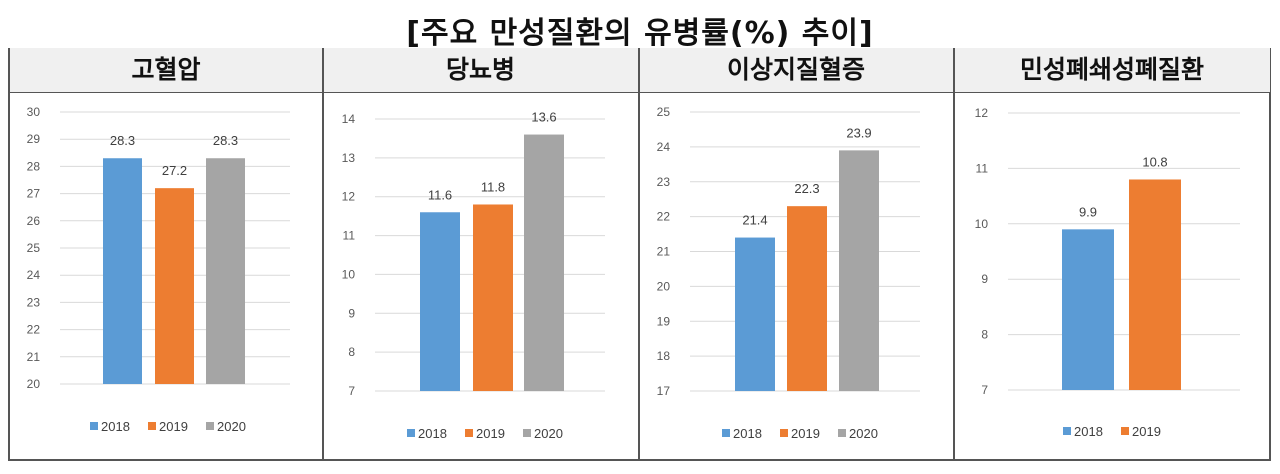 The height and width of the screenshot is (474, 1280). What do you see at coordinates (34, 194) in the screenshot?
I see `y-tick-label: 27` at bounding box center [34, 194].